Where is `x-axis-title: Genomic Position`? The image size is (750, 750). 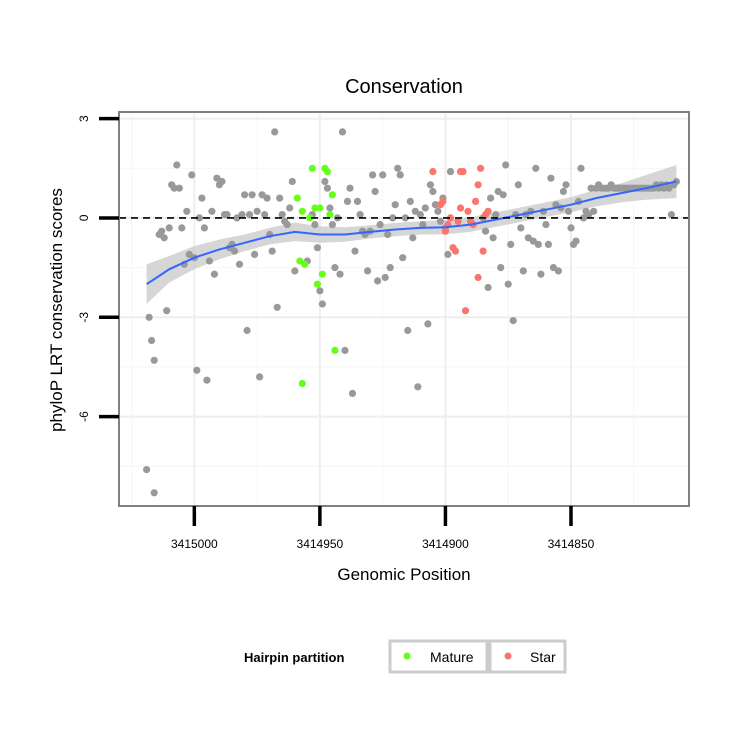 x-axis-title: Genomic Position is located at coordinates (403, 574).